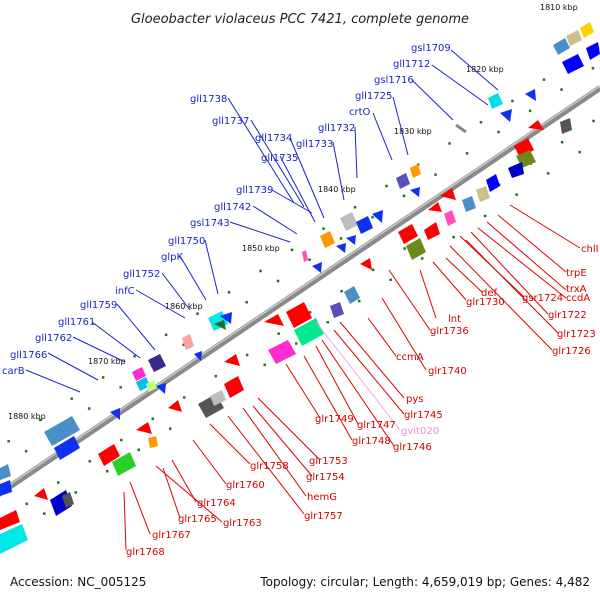 This screenshot has width=600, height=600. I want to click on gene-label-def: def, so click(489, 293).